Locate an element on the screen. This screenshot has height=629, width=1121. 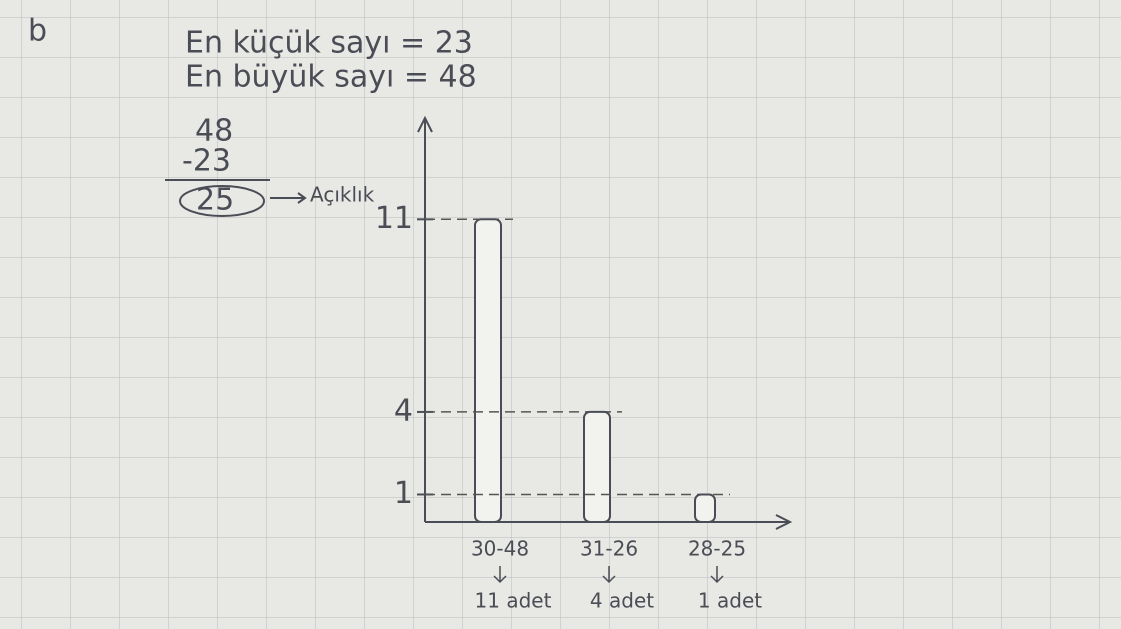
x-tick-label: 28-25 is located at coordinates (717, 549).